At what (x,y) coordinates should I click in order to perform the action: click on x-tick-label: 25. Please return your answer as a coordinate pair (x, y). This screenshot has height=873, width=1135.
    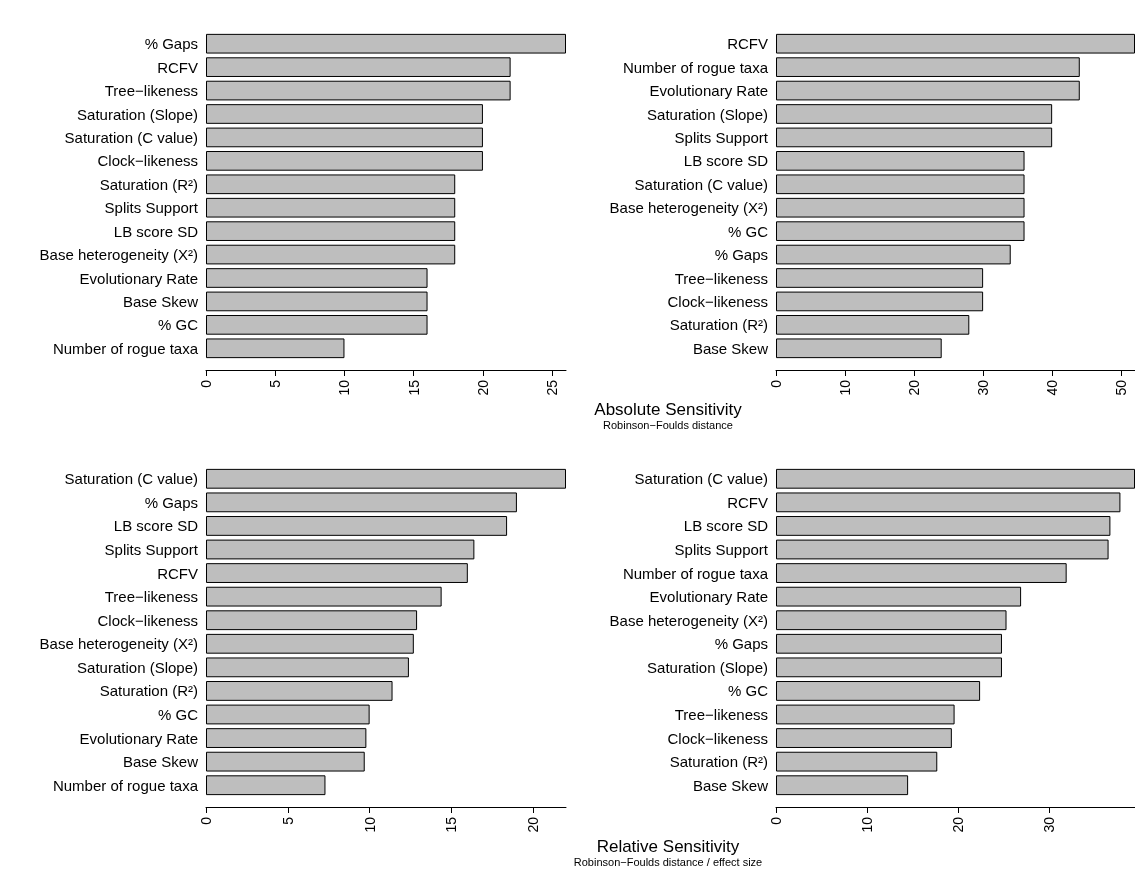
    Looking at the image, I should click on (552, 387).